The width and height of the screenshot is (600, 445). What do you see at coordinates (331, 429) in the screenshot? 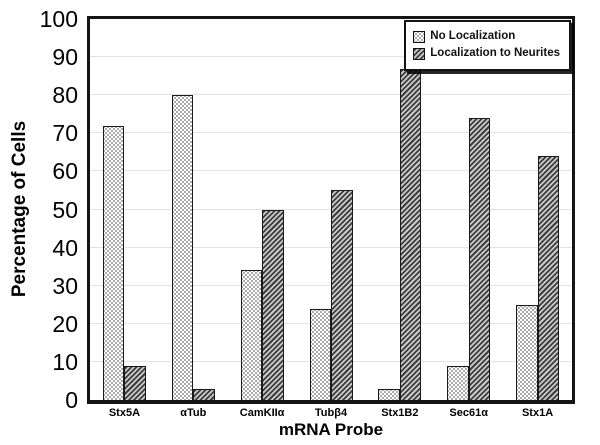
I see `x-axis-title: mRNA Probe` at bounding box center [331, 429].